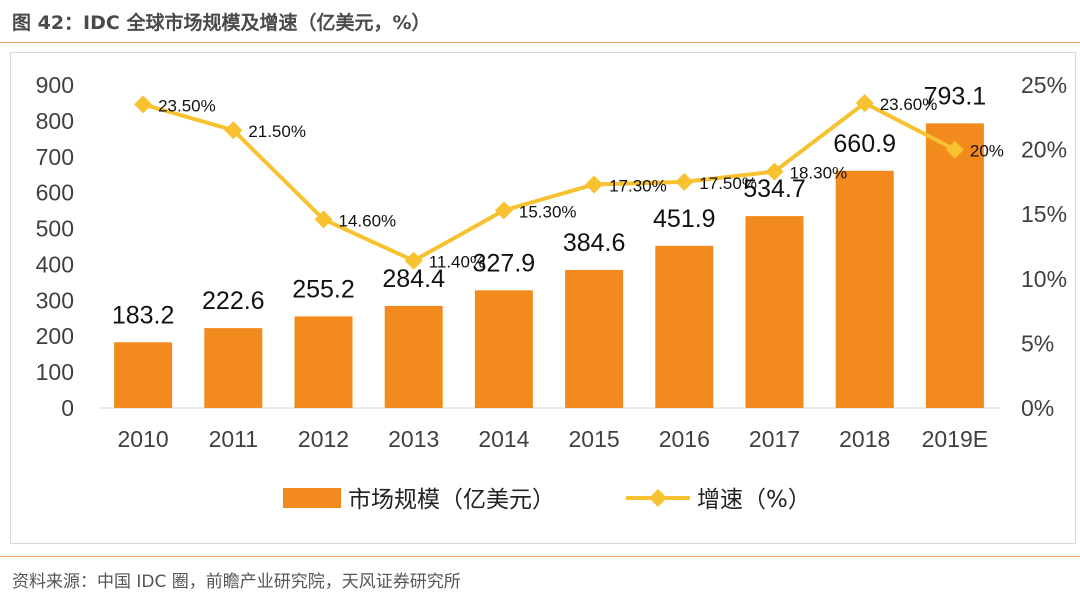  What do you see at coordinates (1044, 279) in the screenshot?
I see `y-right-tick-label: 10%` at bounding box center [1044, 279].